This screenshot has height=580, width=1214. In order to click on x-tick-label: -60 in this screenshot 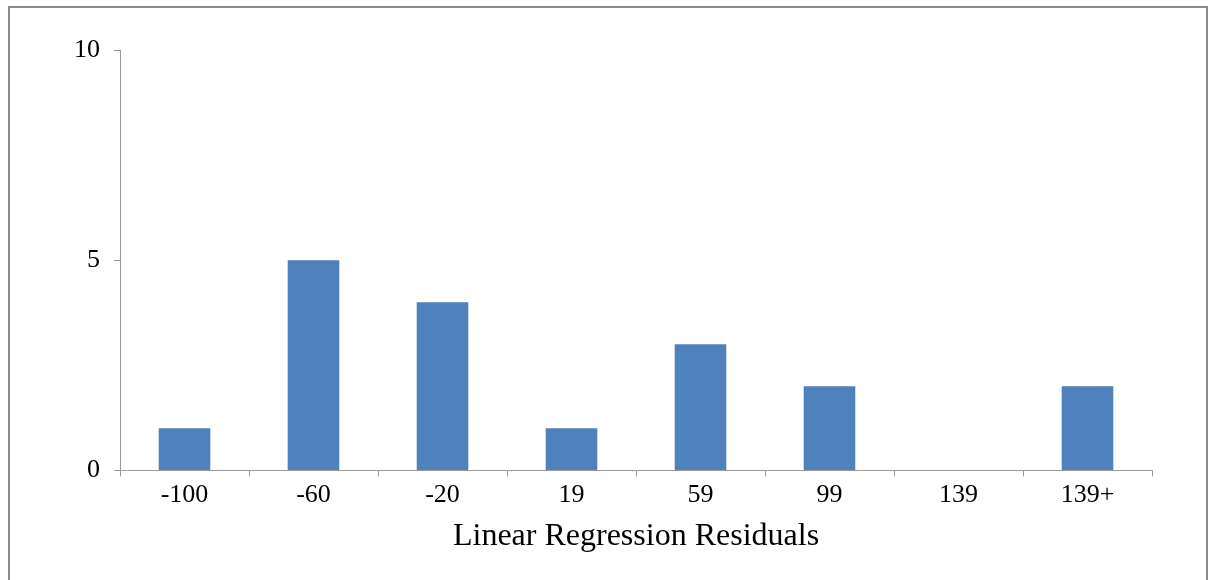, I will do `click(313, 493)`.